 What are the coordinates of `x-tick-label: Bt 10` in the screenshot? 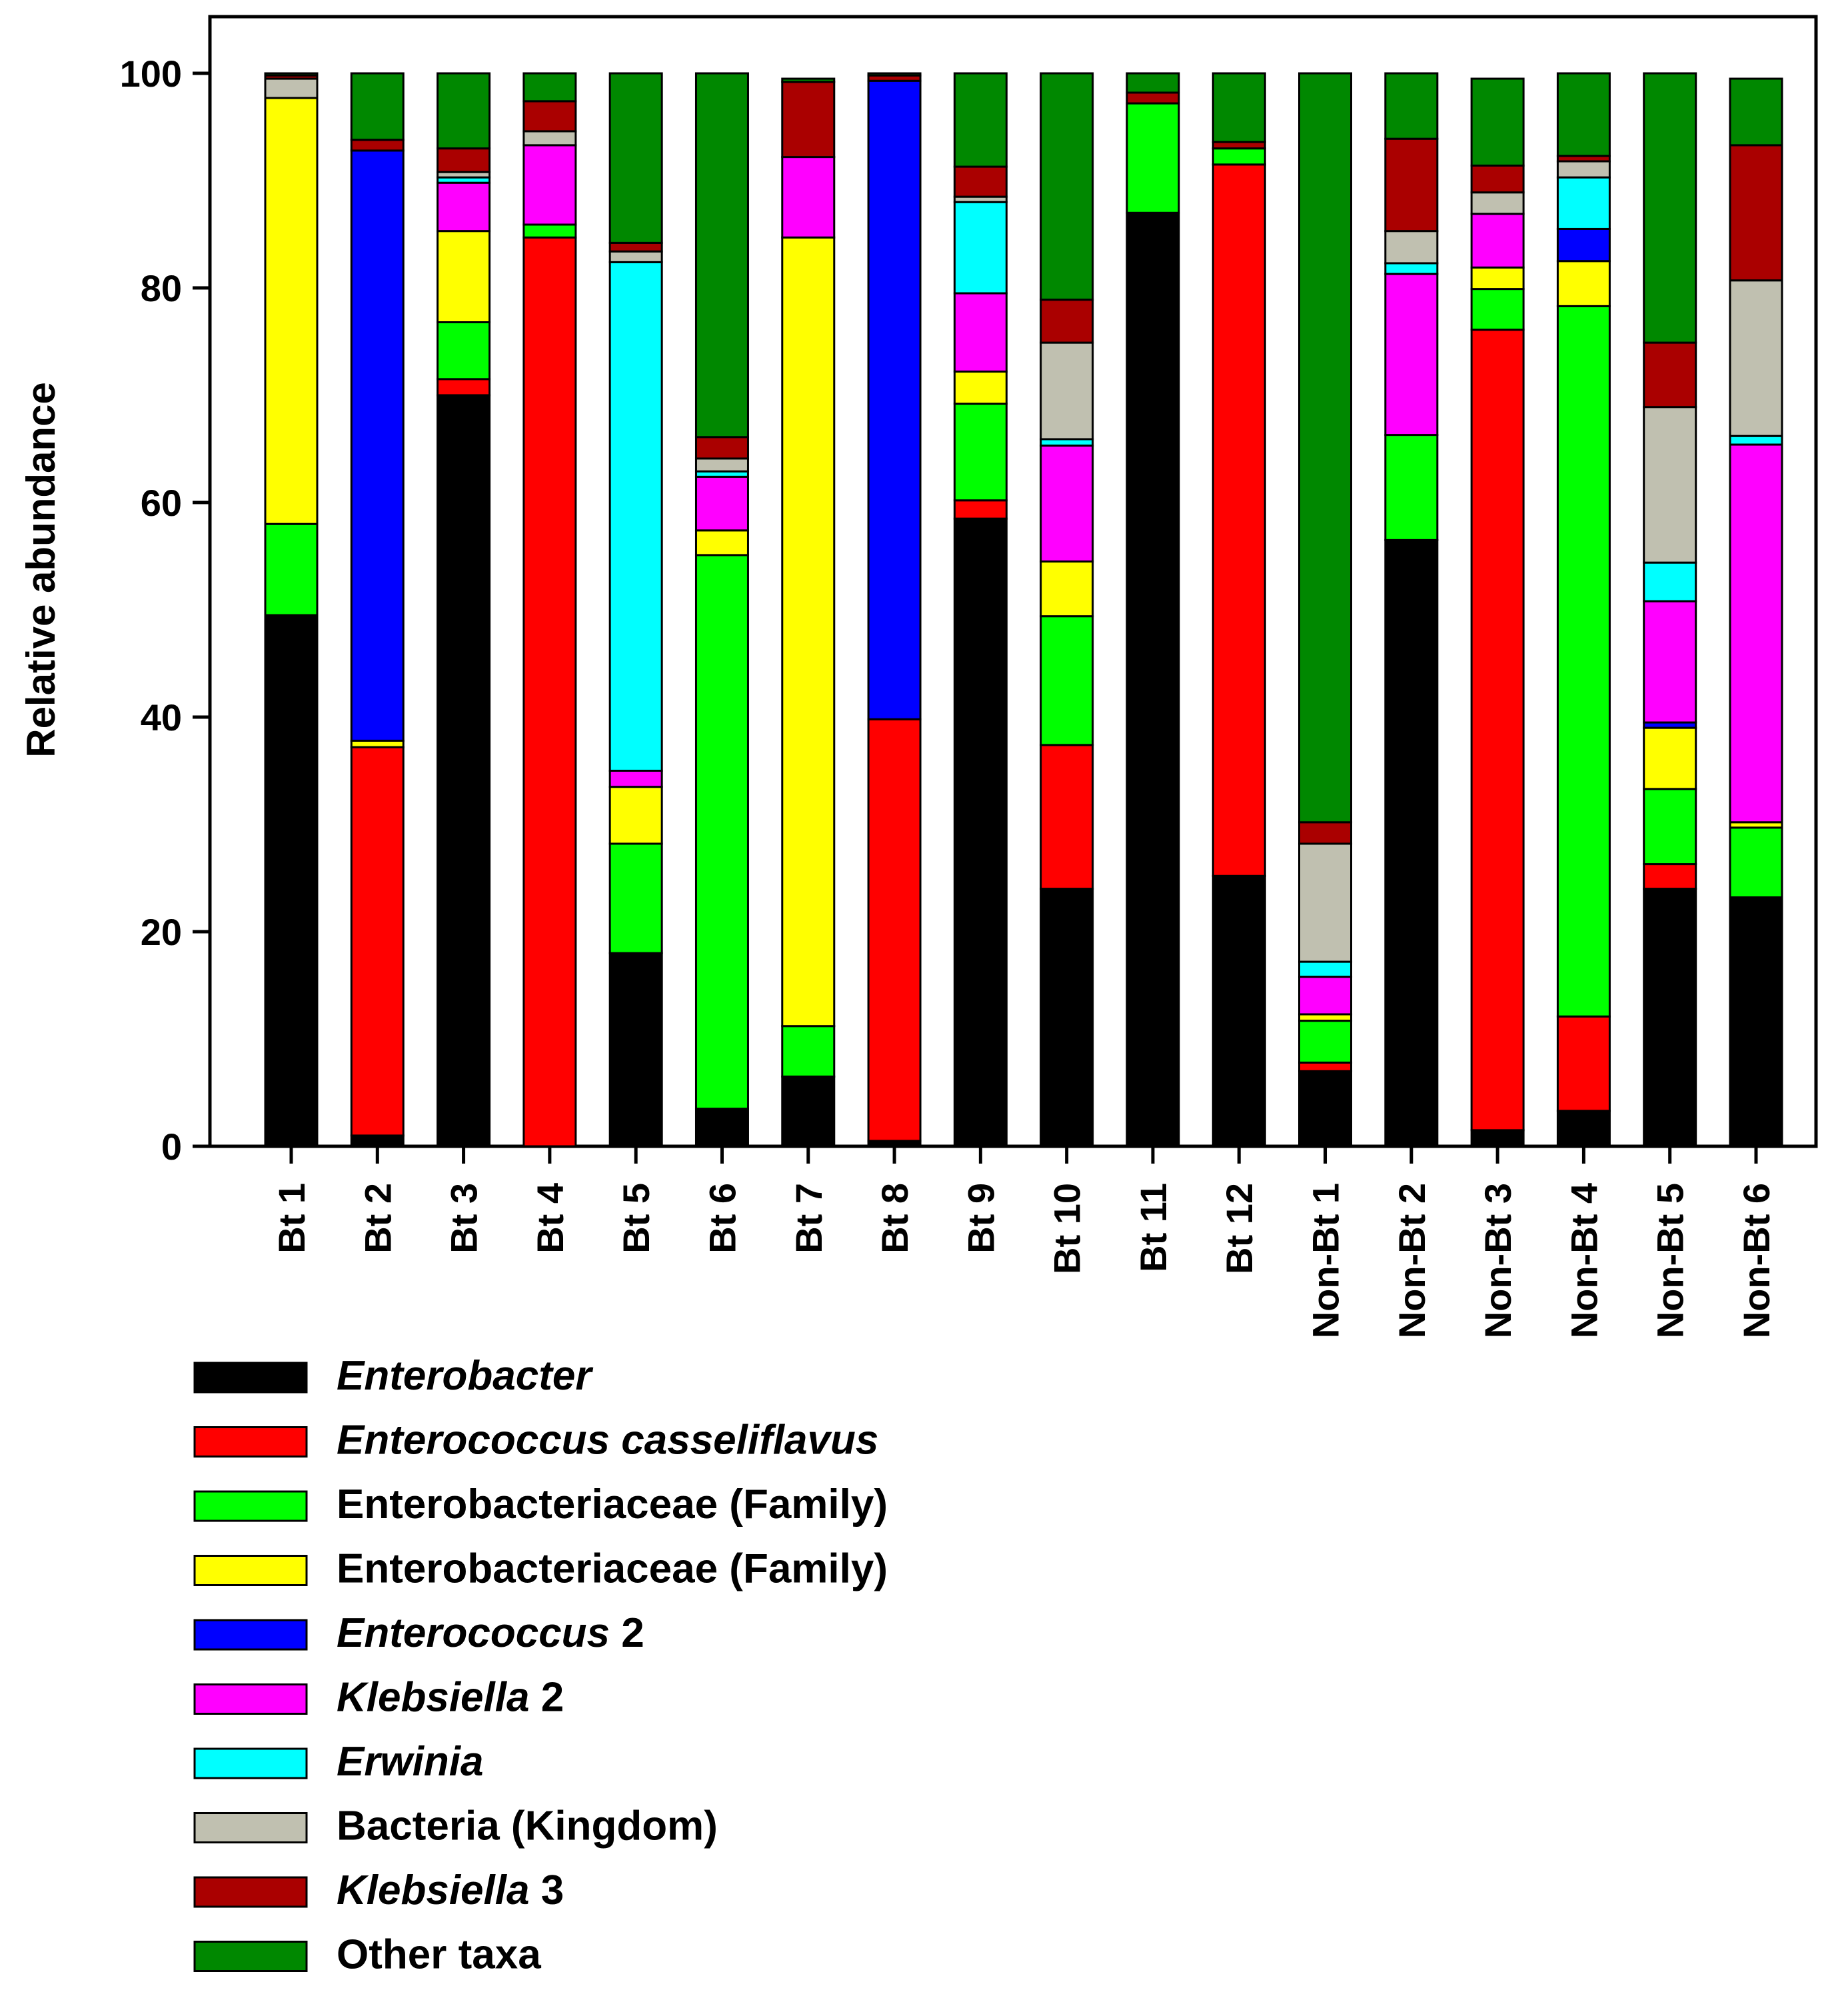 It's located at (1067, 1228).